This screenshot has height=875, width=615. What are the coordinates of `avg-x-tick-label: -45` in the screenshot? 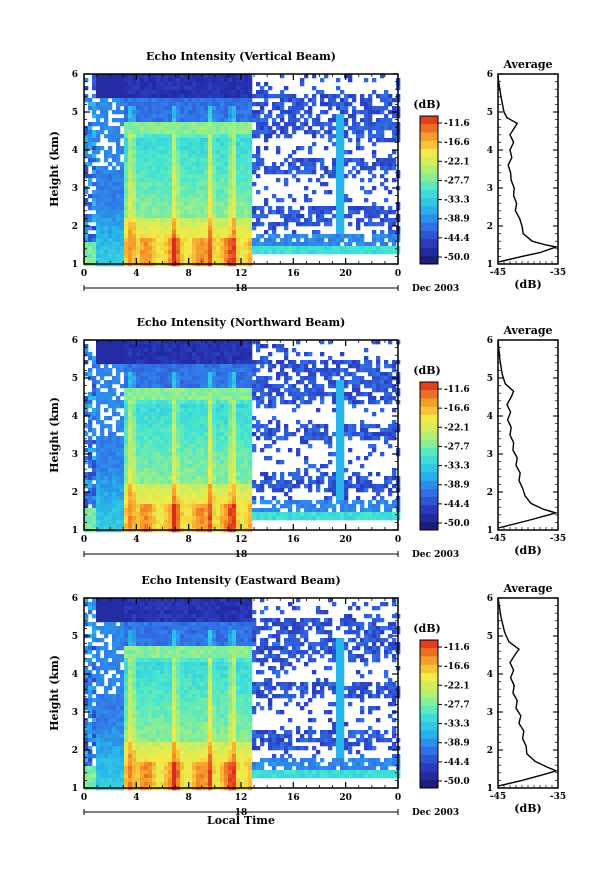 It's located at (498, 273).